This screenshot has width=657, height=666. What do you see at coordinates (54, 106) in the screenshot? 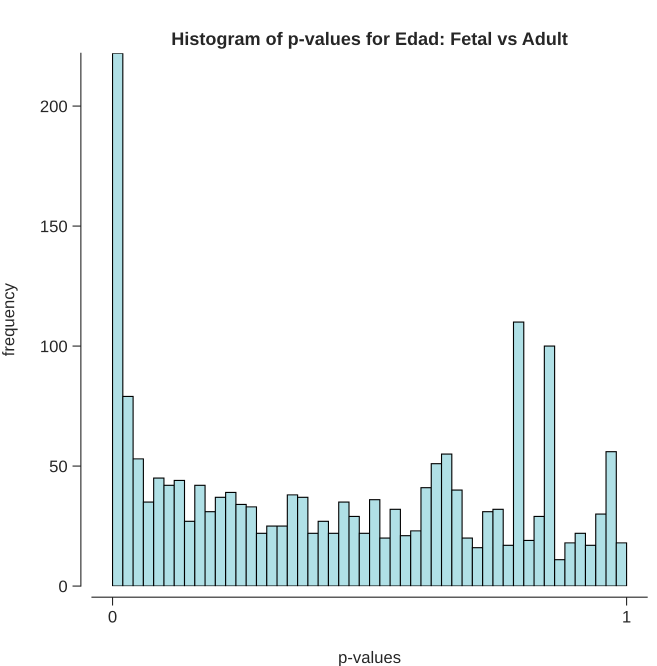
I see `y-tick-label: 200` at bounding box center [54, 106].